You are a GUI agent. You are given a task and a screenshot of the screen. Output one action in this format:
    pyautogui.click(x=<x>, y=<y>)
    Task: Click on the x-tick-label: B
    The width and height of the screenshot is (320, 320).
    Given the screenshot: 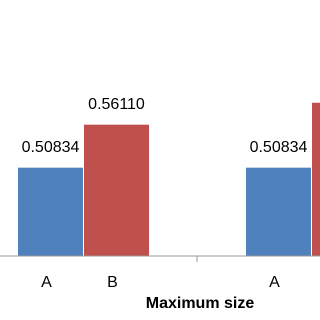 What is the action you would take?
    pyautogui.click(x=112, y=282)
    